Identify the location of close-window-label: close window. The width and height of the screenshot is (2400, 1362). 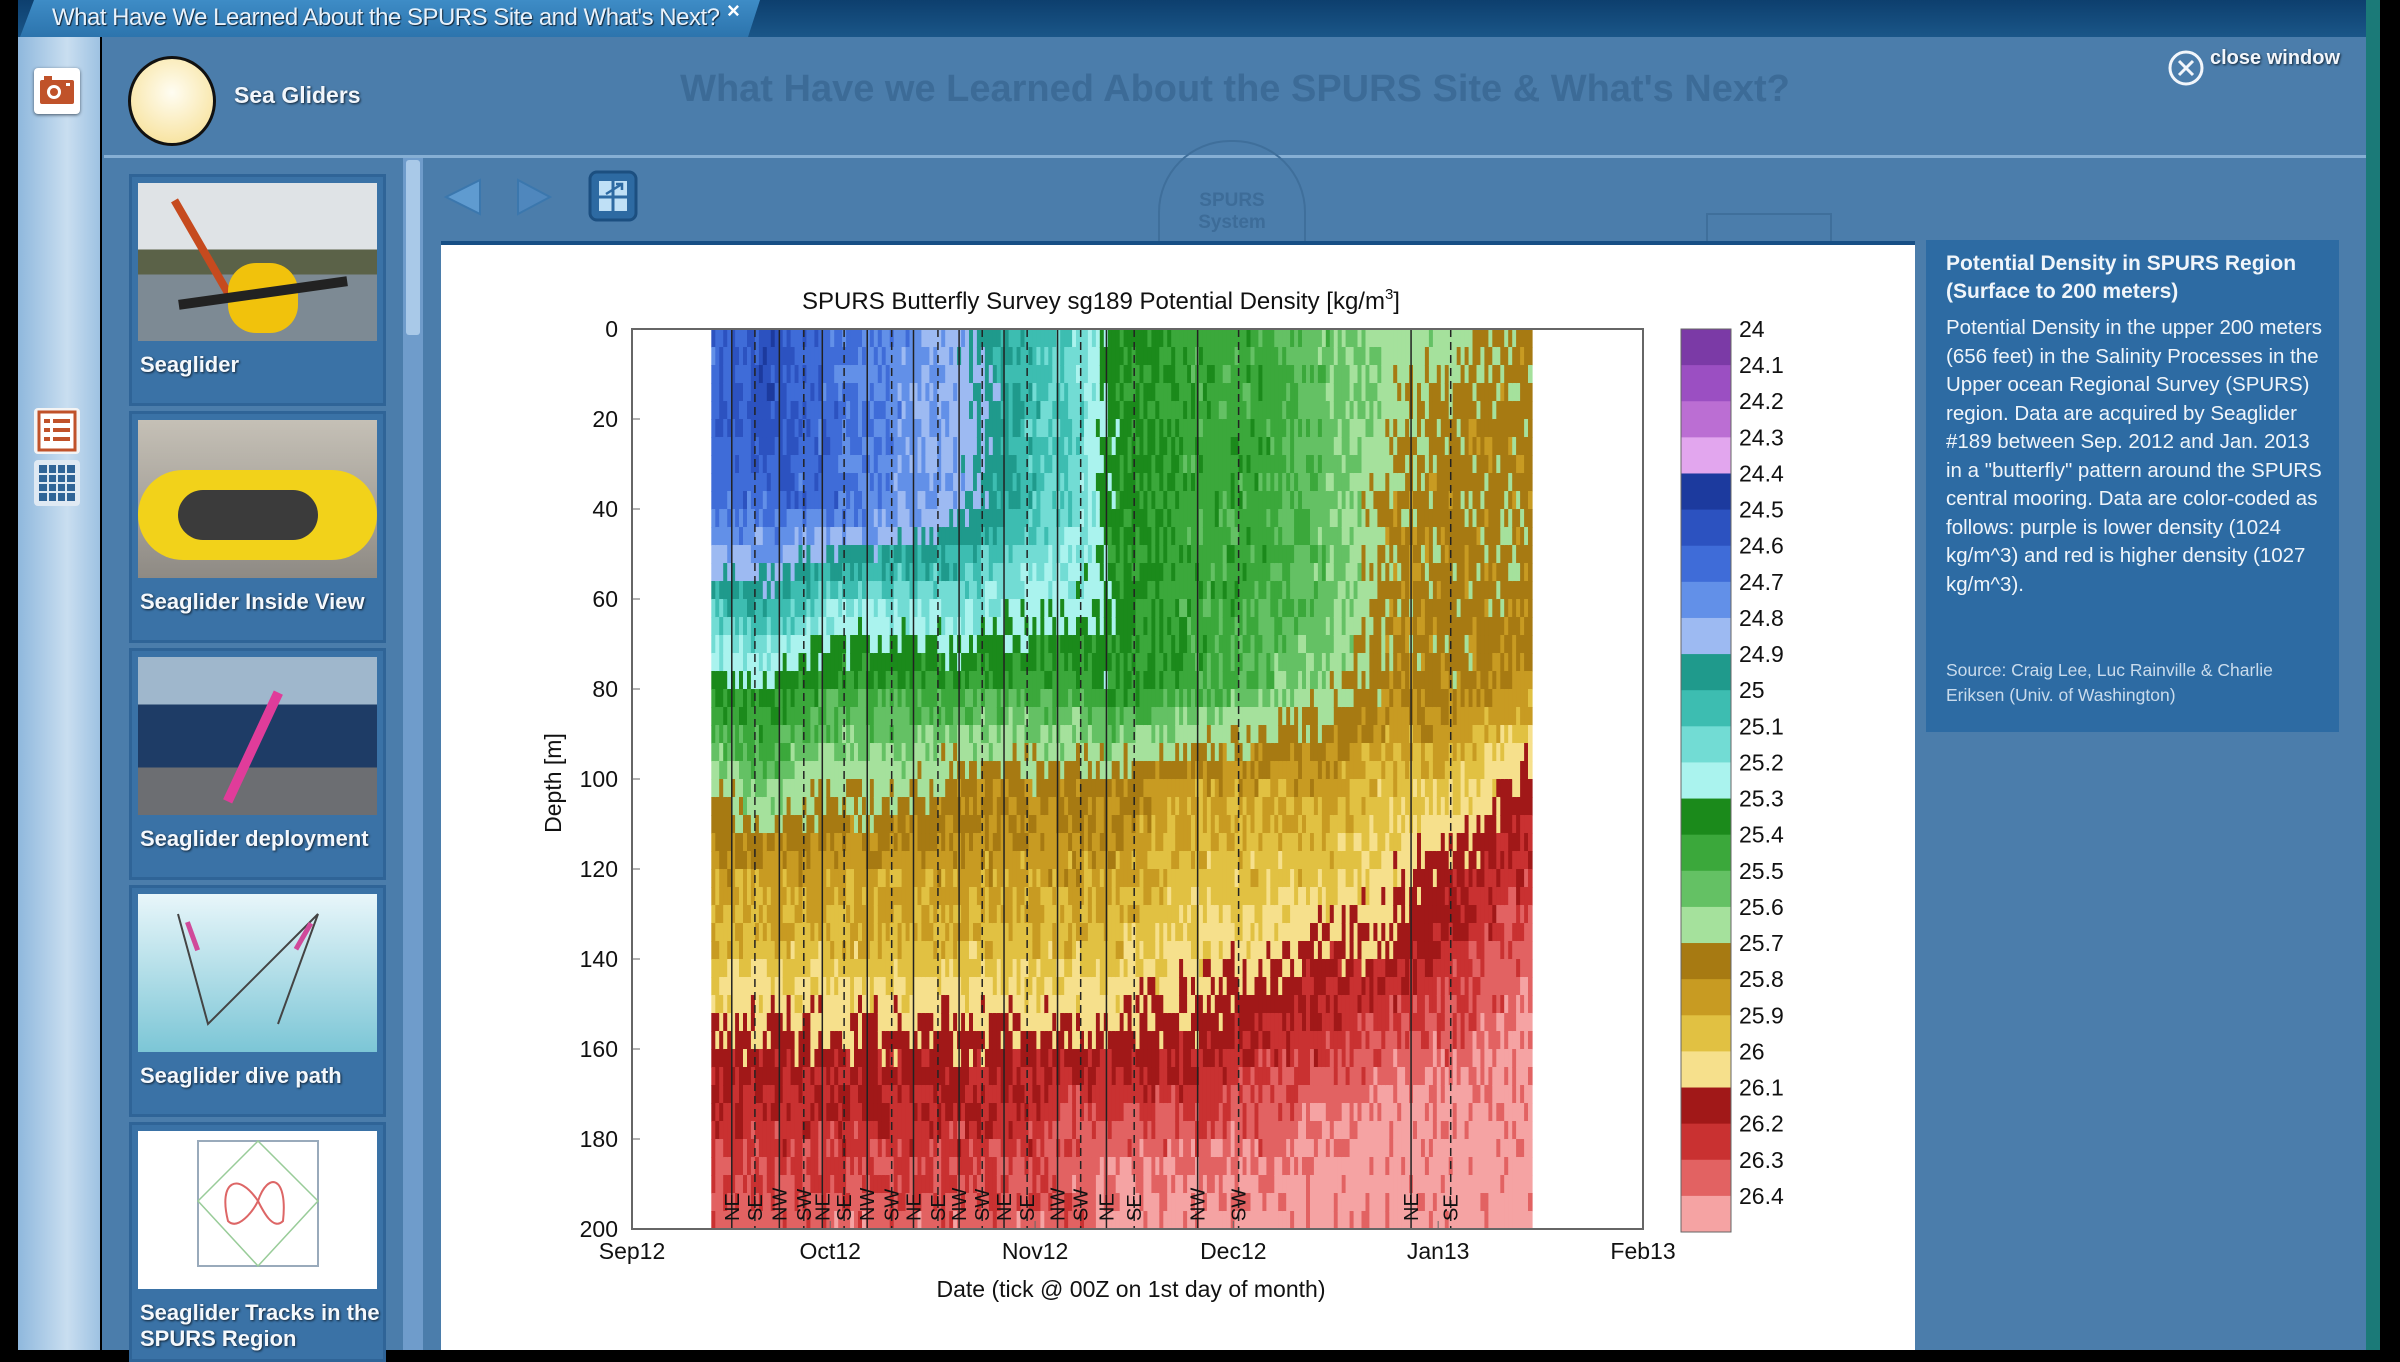
(2275, 58).